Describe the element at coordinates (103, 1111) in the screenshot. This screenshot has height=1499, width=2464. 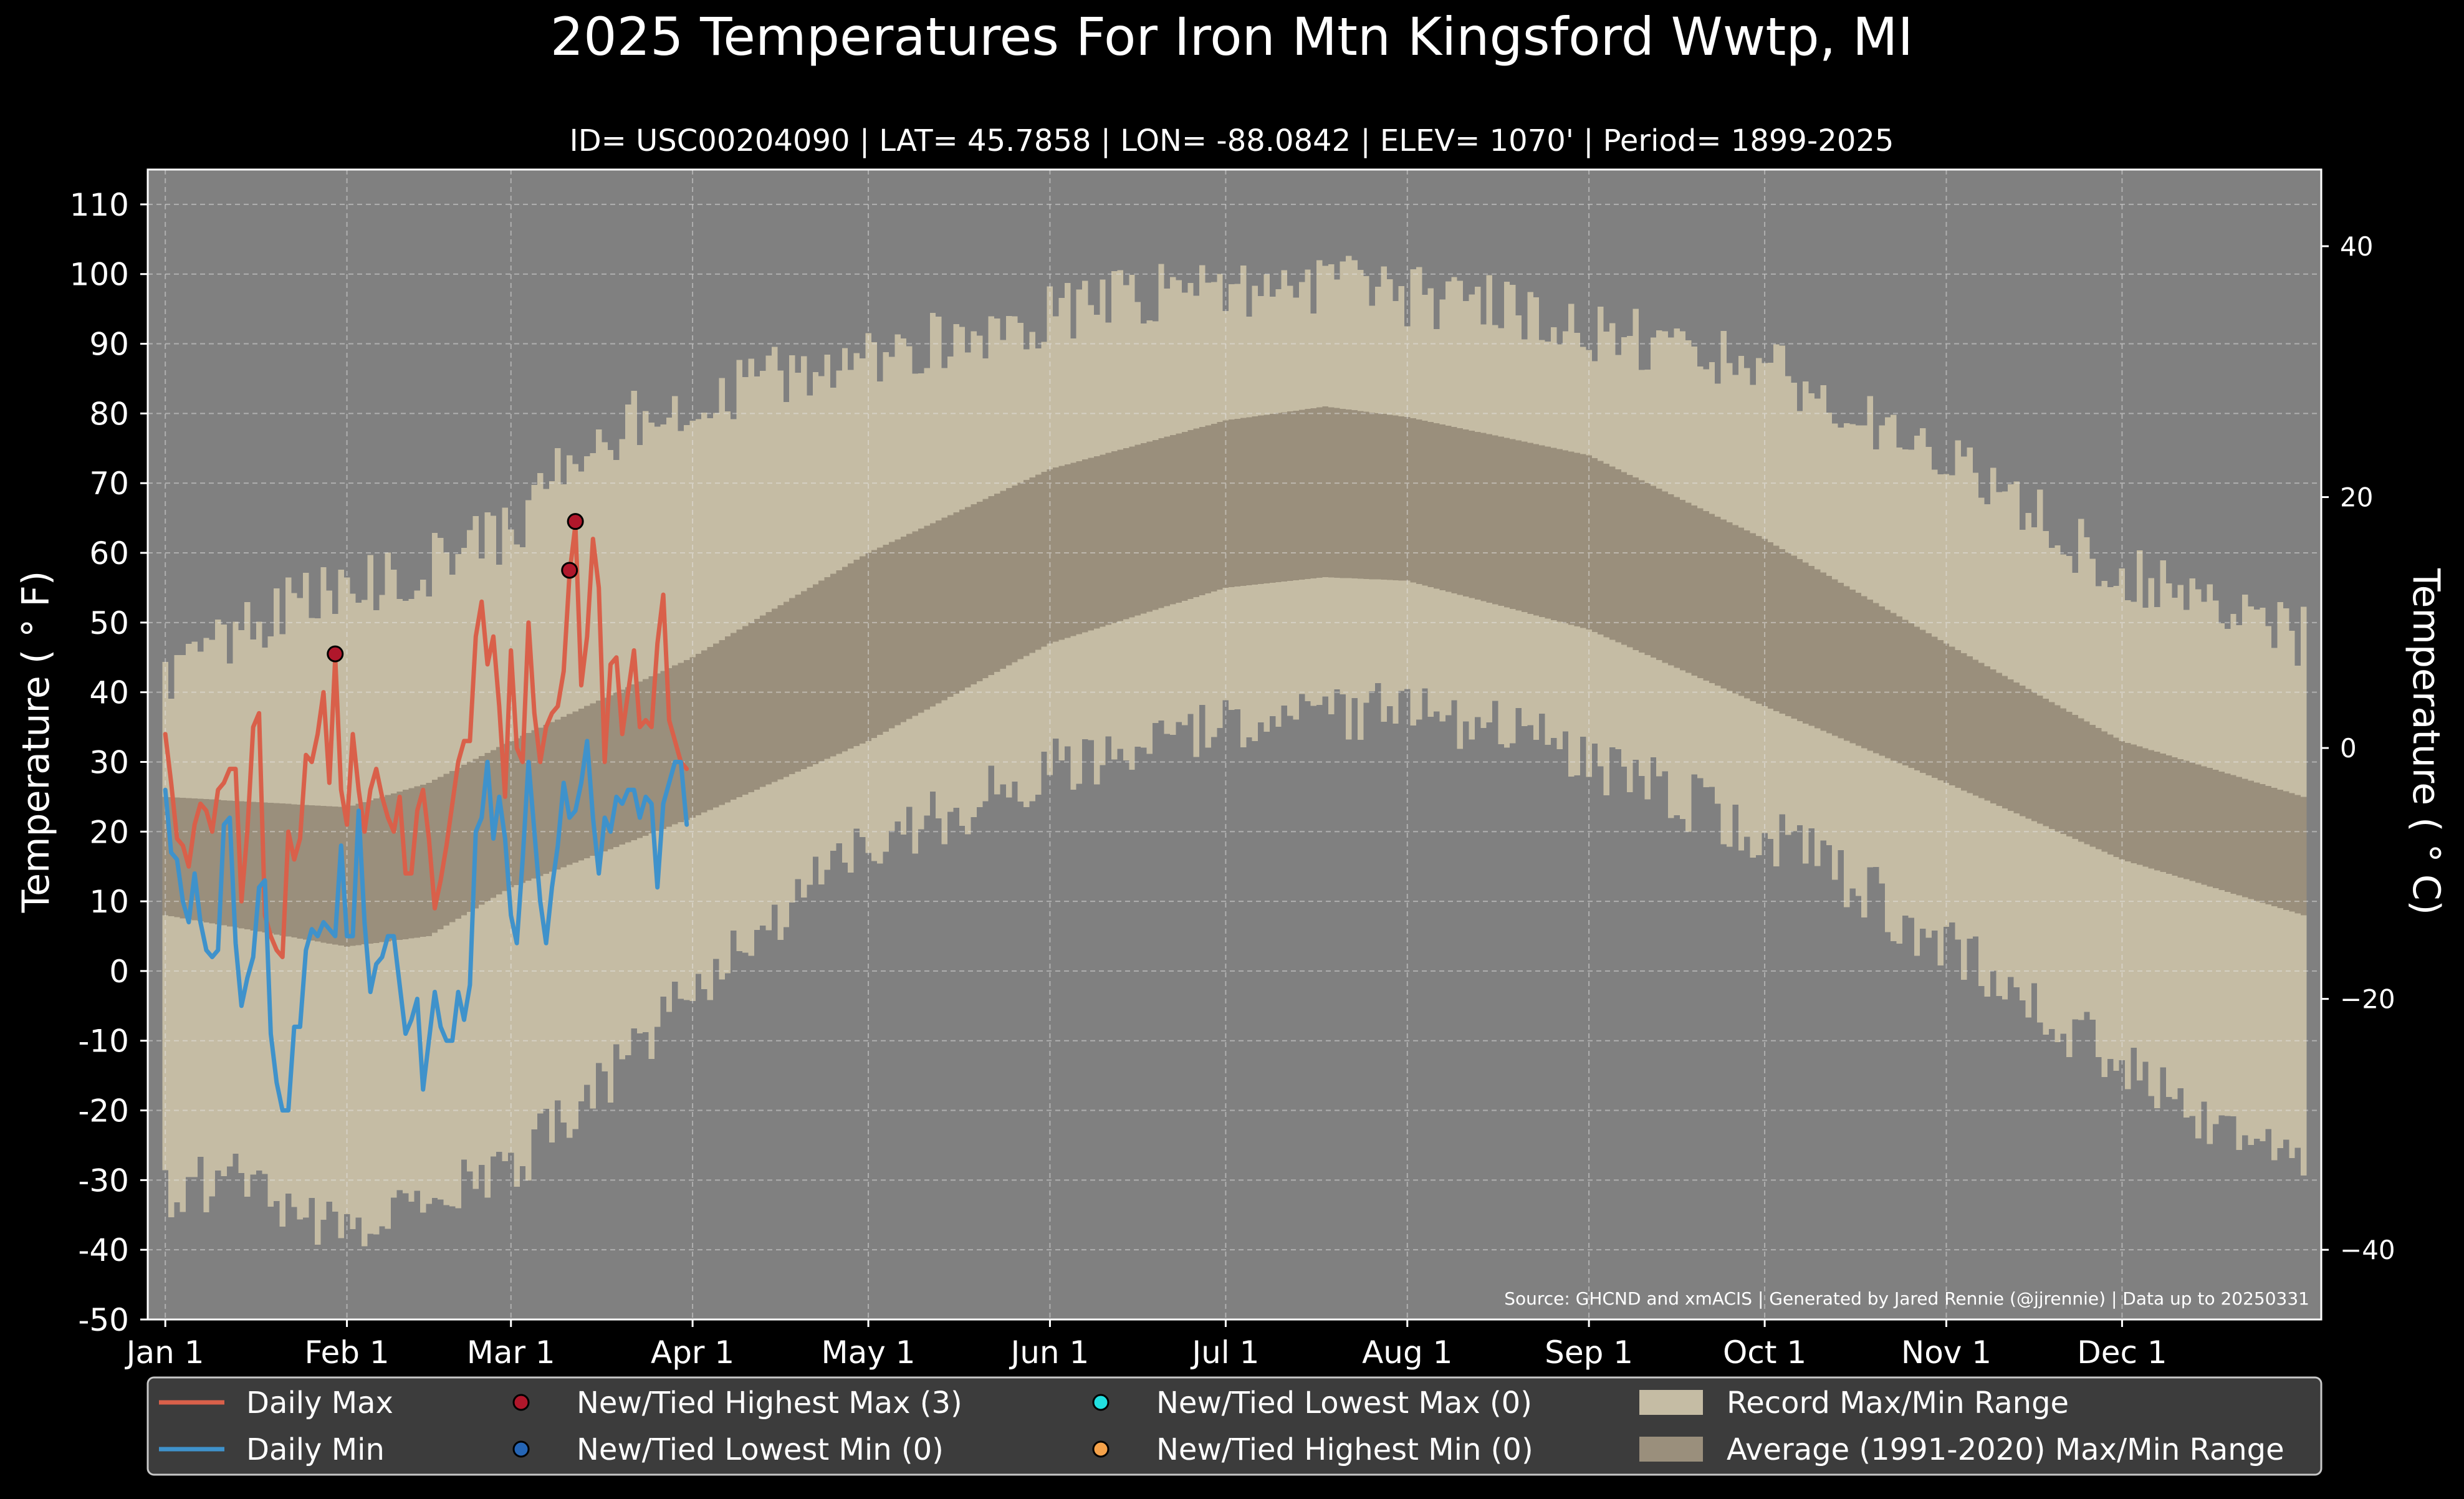
I see `y-tick-label: -20` at that location.